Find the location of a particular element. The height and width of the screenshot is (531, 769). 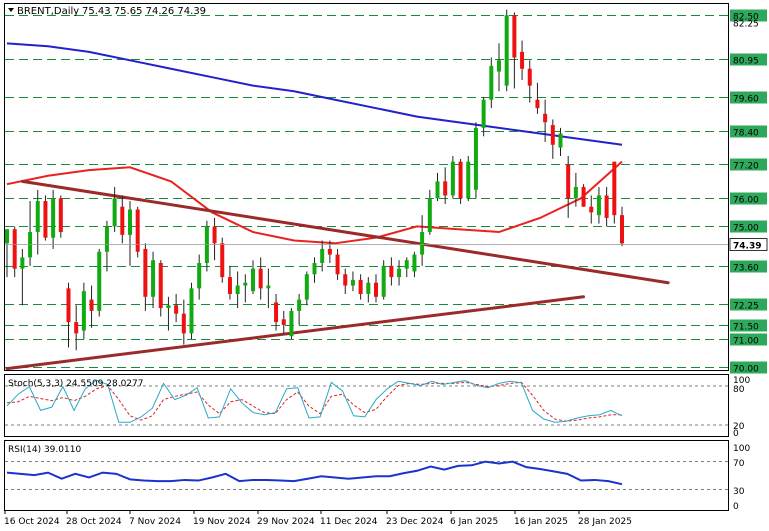

rsi-axis-0: 0 is located at coordinates (736, 507).